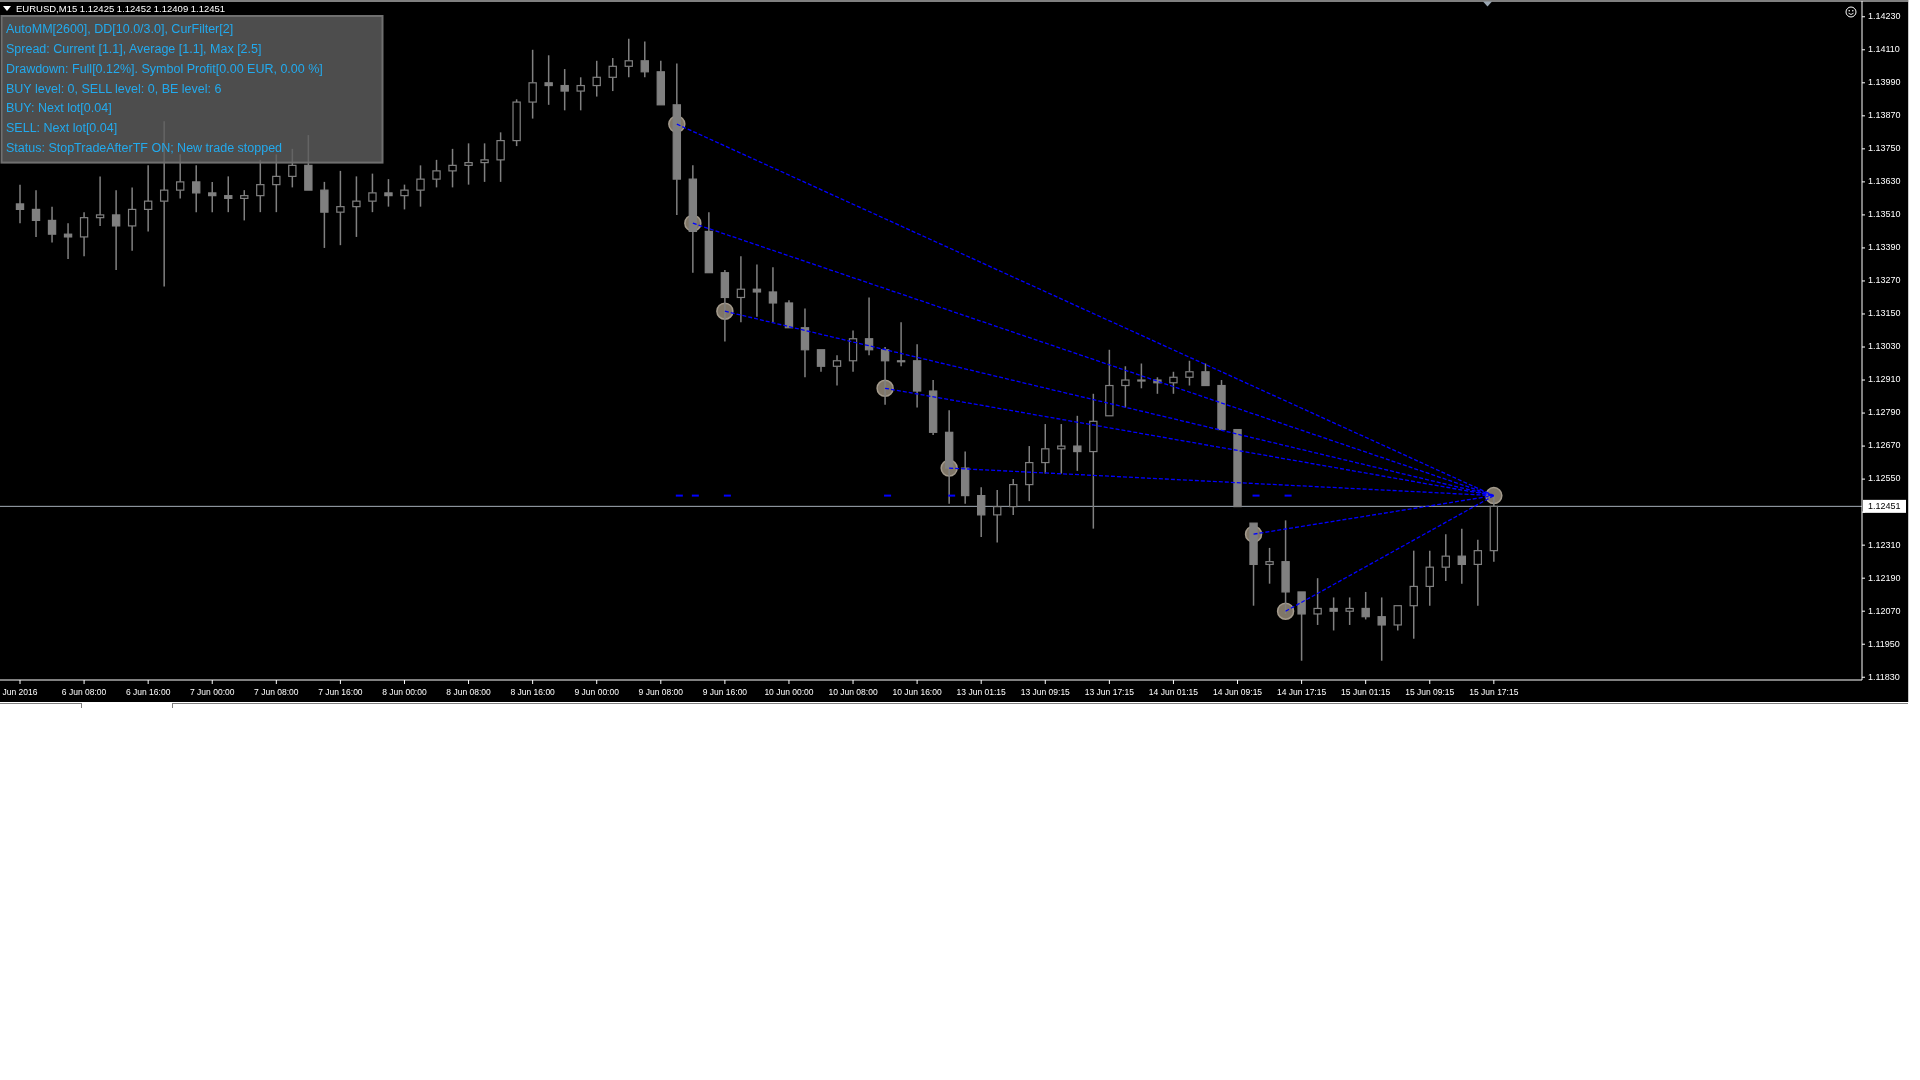 The width and height of the screenshot is (1920, 1080). I want to click on annotation: SELL: Next lot[0.04], so click(62, 128).